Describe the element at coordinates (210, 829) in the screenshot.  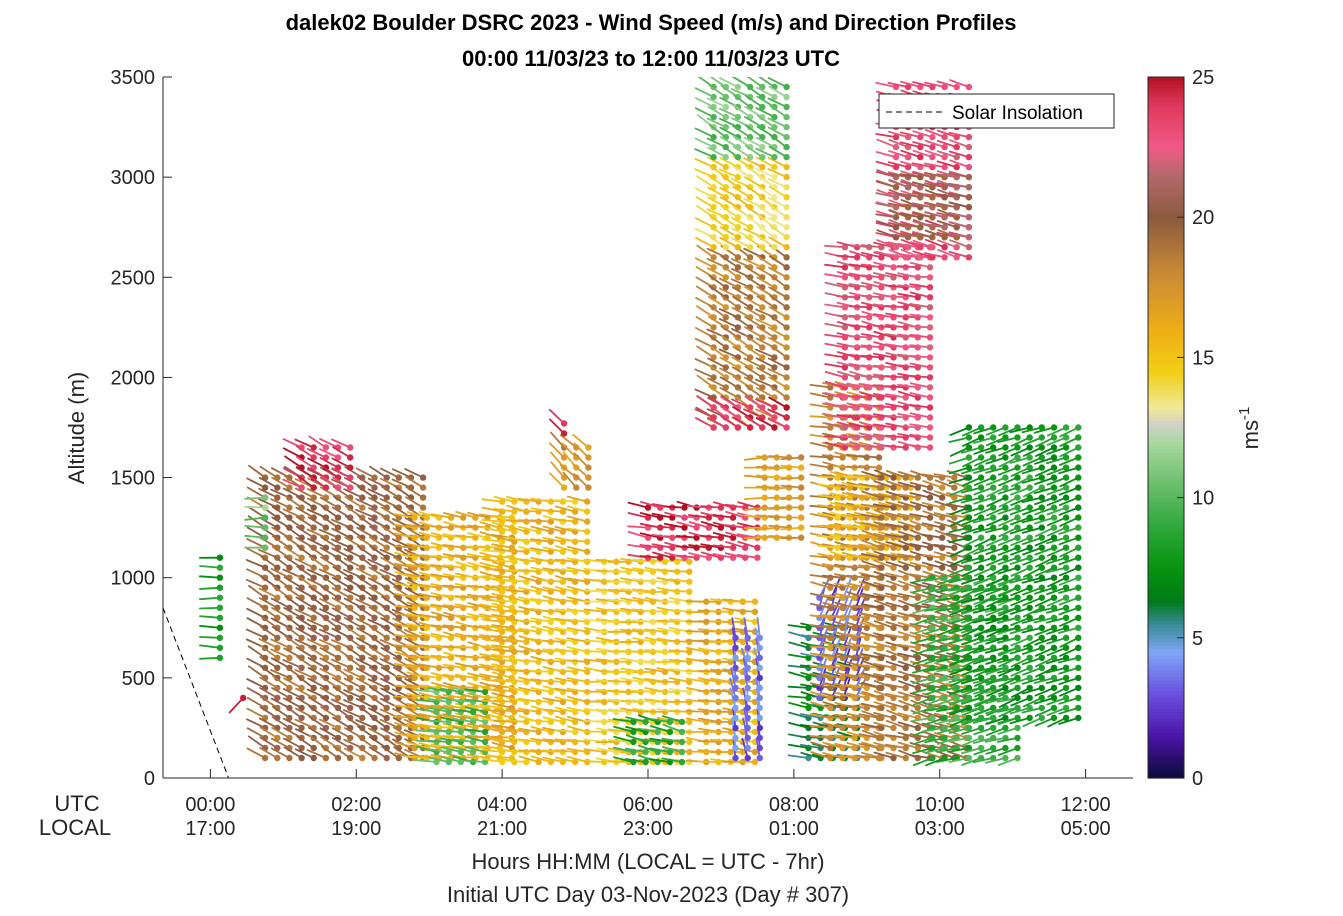
I see `x-tick-label-local: 17:00` at that location.